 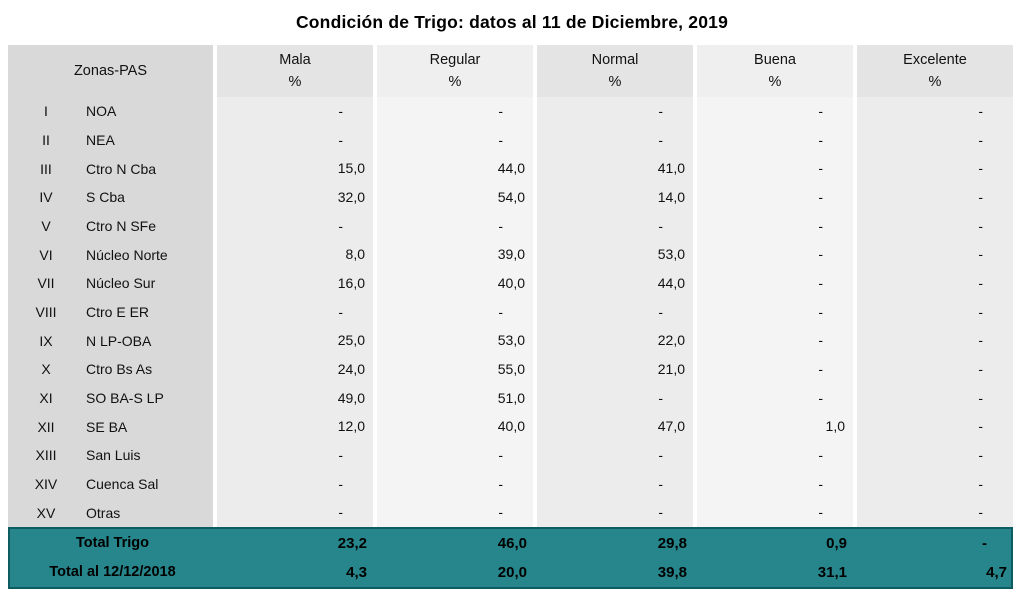 I want to click on zone-cell: V Ctro N SFe, so click(x=110, y=226).